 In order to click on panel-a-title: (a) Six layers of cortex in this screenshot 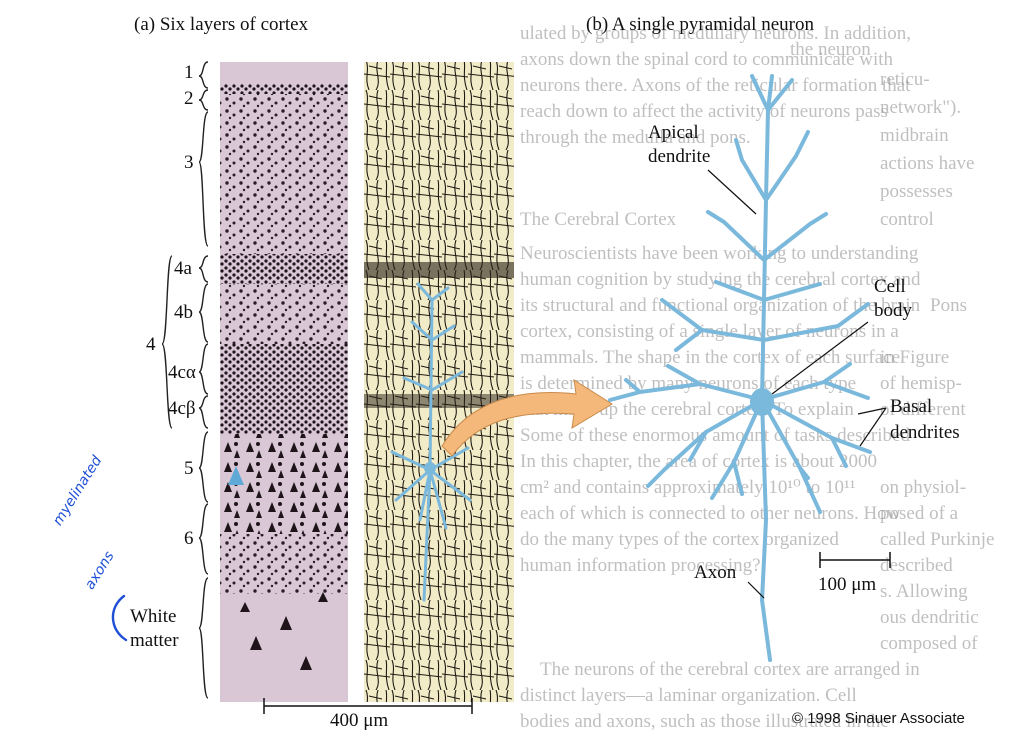, I will do `click(221, 24)`.